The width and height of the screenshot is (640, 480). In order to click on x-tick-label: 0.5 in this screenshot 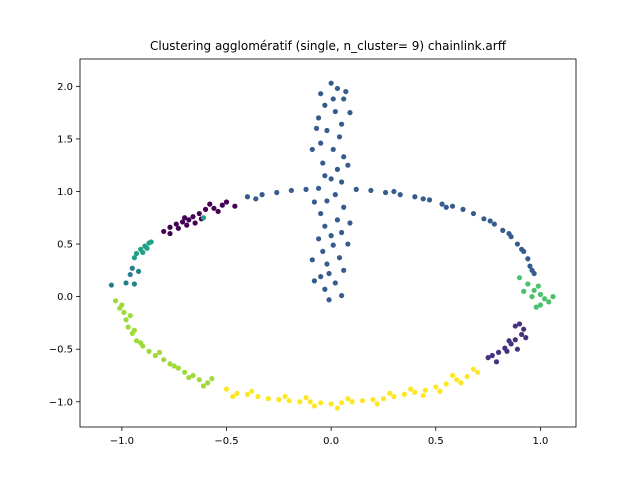, I will do `click(436, 441)`.